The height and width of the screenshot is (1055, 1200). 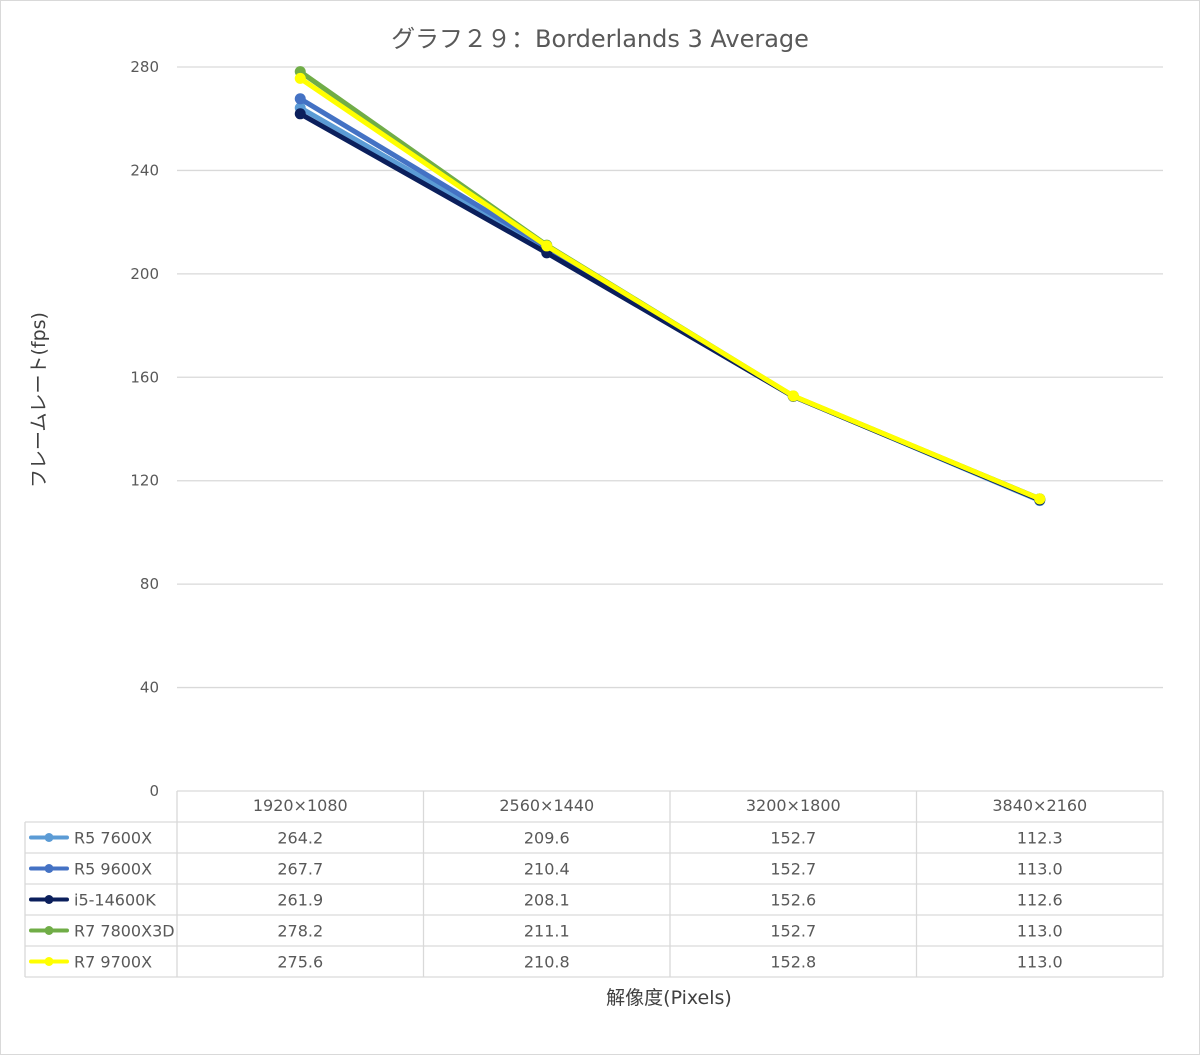 I want to click on y-axis-ticks: 0 40 80 120 160 200 240 280, so click(x=144, y=429).